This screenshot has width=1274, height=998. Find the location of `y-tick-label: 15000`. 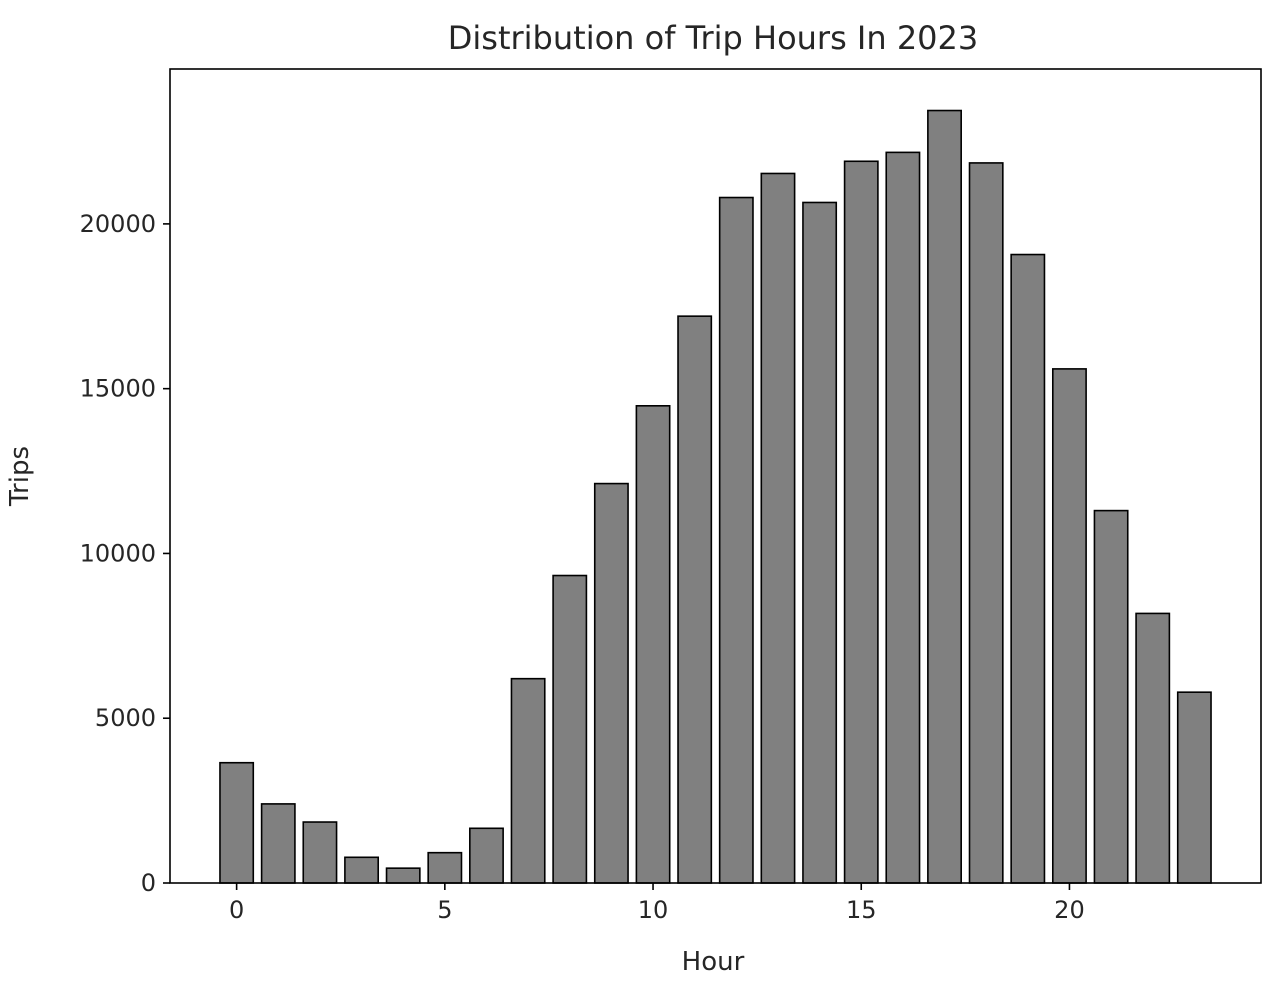

y-tick-label: 15000 is located at coordinates (118, 389).